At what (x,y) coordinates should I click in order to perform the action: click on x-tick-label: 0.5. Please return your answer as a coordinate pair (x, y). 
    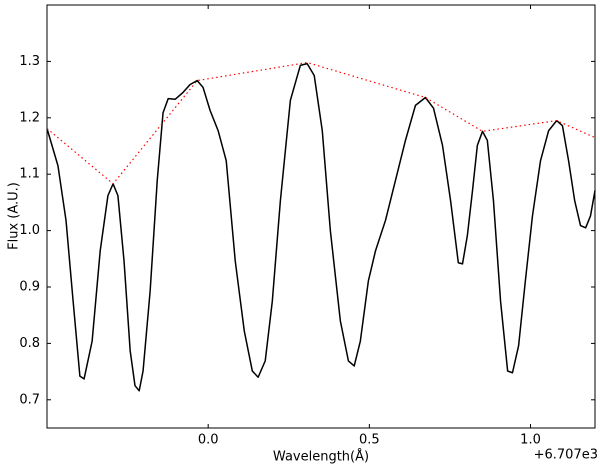
    Looking at the image, I should click on (369, 440).